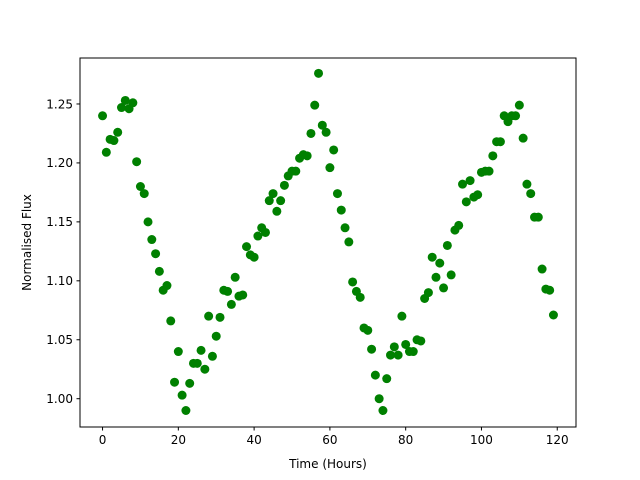 Image resolution: width=640 pixels, height=480 pixels. What do you see at coordinates (178, 440) in the screenshot?
I see `x-tick-label: 20` at bounding box center [178, 440].